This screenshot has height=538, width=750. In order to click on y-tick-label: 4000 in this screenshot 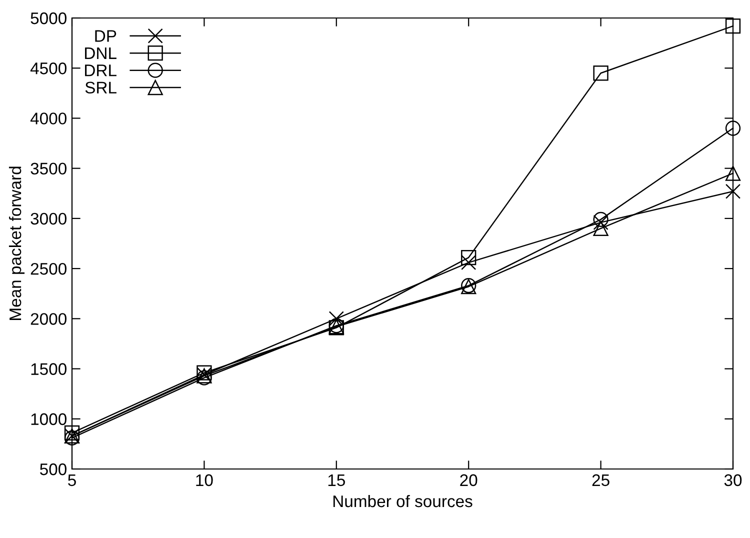, I will do `click(48, 118)`.